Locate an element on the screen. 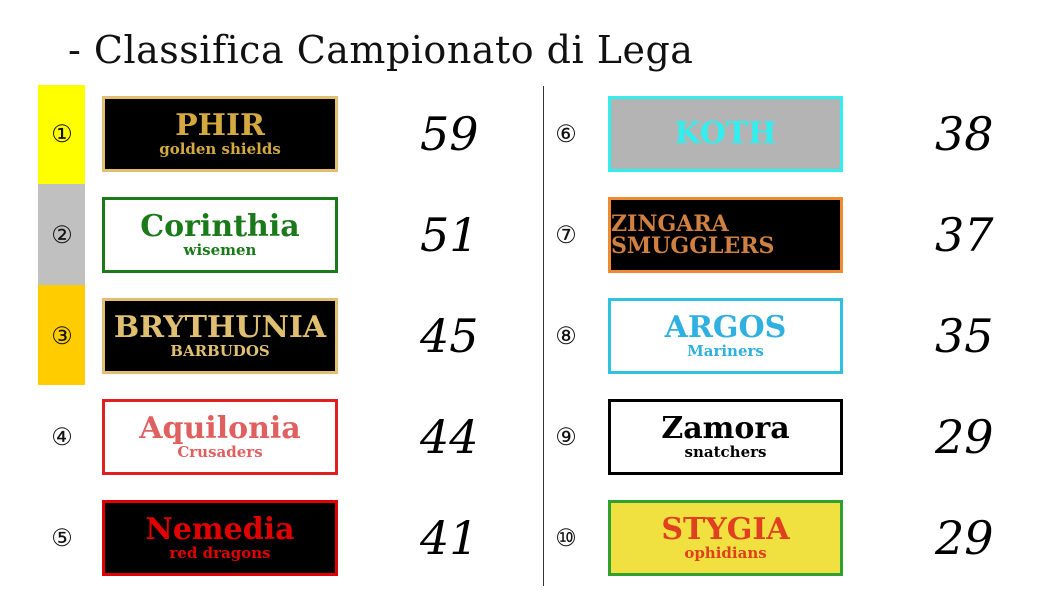  team-logo: Aquilonia Crusaders is located at coordinates (220, 437).